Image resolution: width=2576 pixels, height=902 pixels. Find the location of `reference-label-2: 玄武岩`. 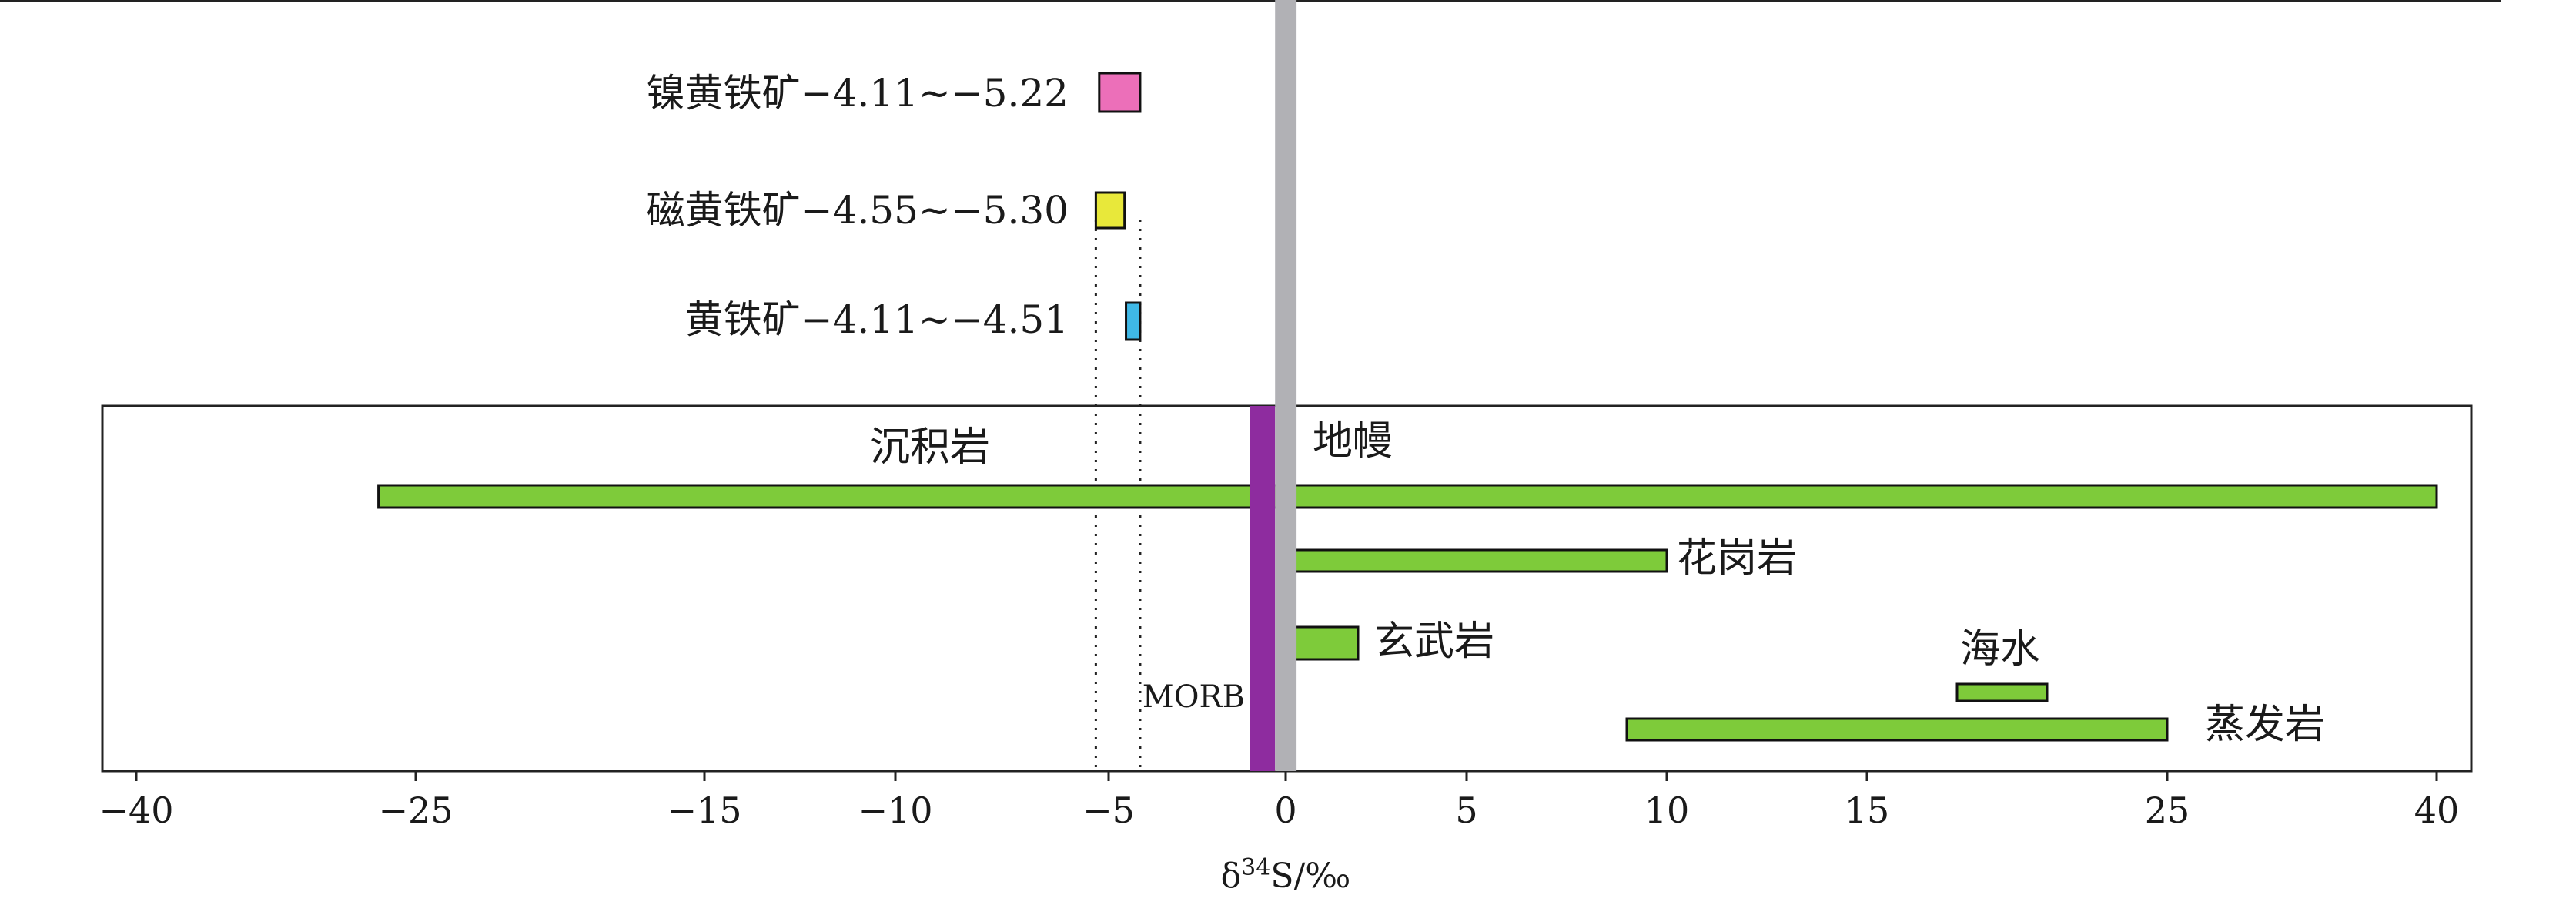

reference-label-2: 玄武岩 is located at coordinates (1434, 642).